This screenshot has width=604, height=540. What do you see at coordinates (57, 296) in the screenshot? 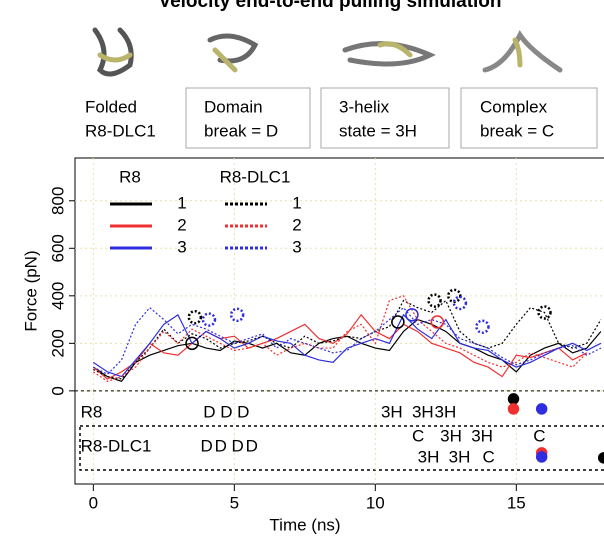
I see `y-tick-label: 400` at bounding box center [57, 296].